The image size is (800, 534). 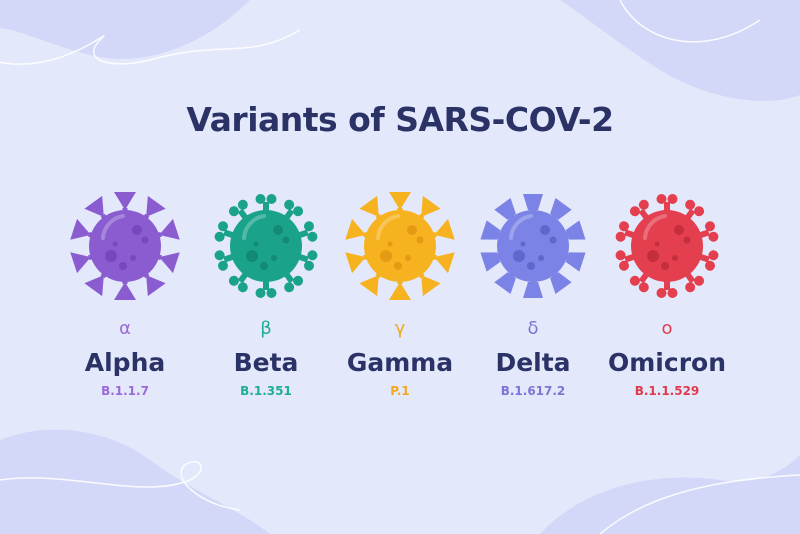 What do you see at coordinates (667, 246) in the screenshot?
I see `virus-omicron-icon` at bounding box center [667, 246].